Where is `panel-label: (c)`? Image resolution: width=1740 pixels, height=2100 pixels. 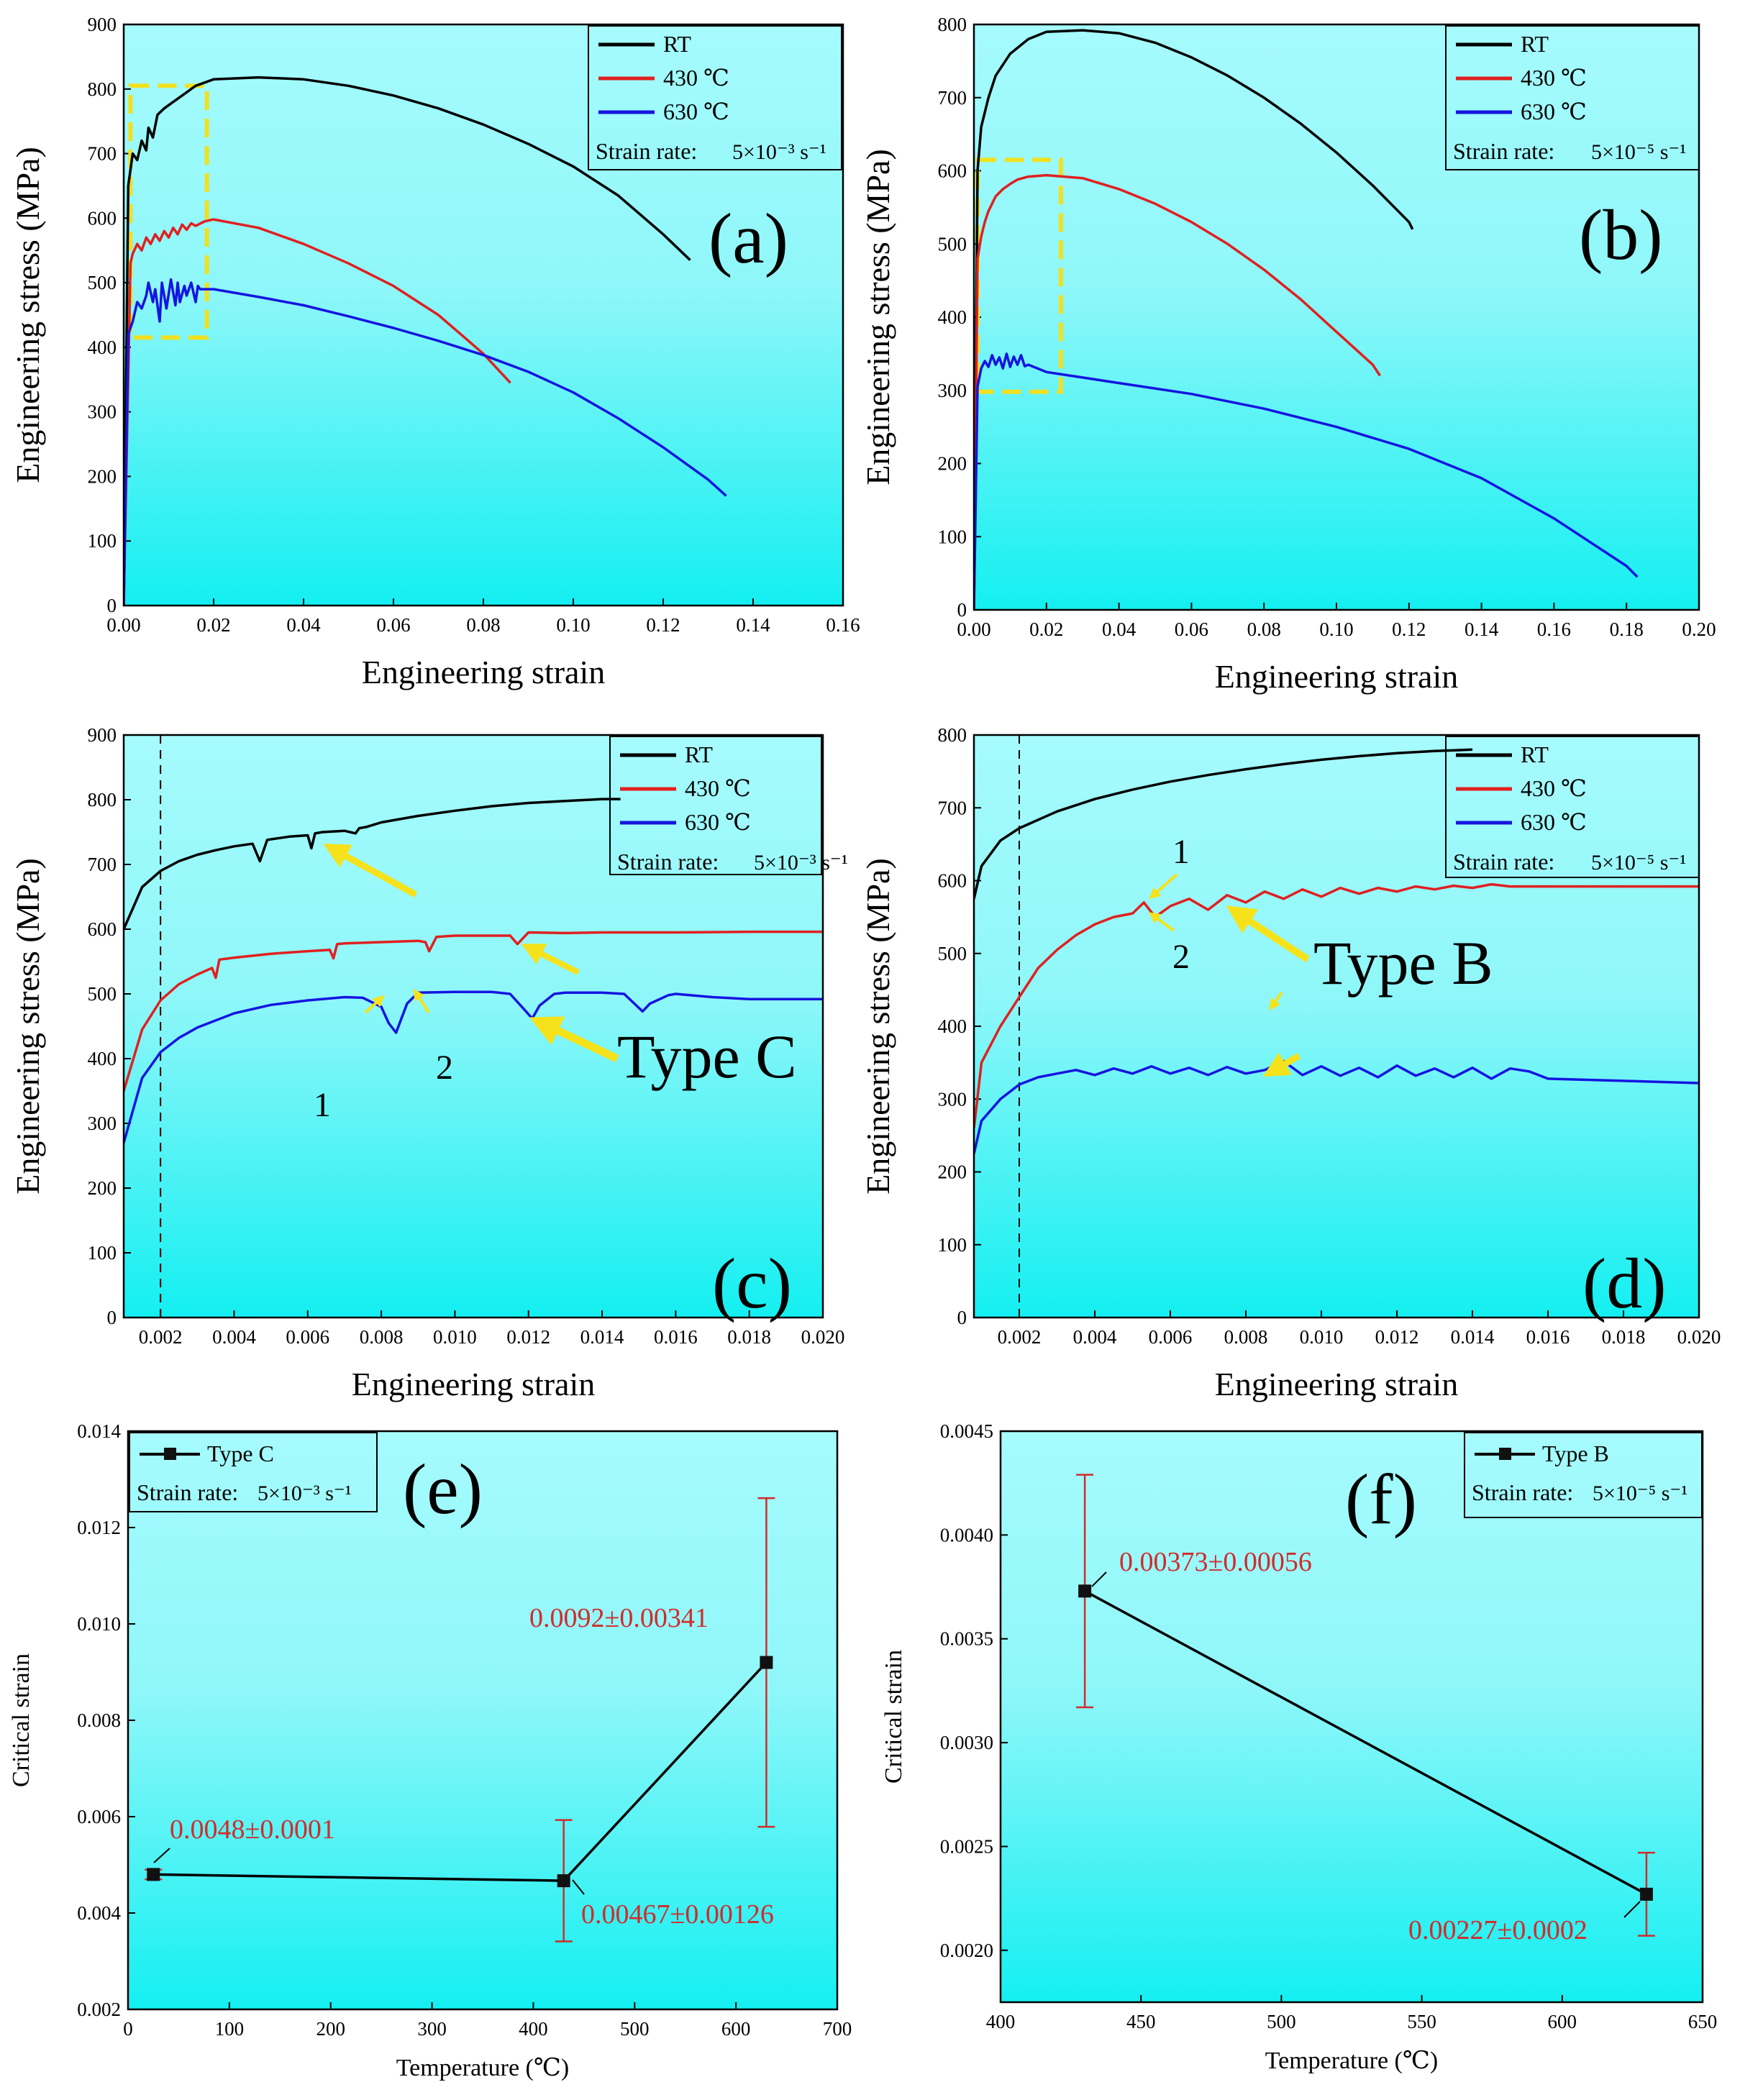 panel-label: (c) is located at coordinates (752, 1283).